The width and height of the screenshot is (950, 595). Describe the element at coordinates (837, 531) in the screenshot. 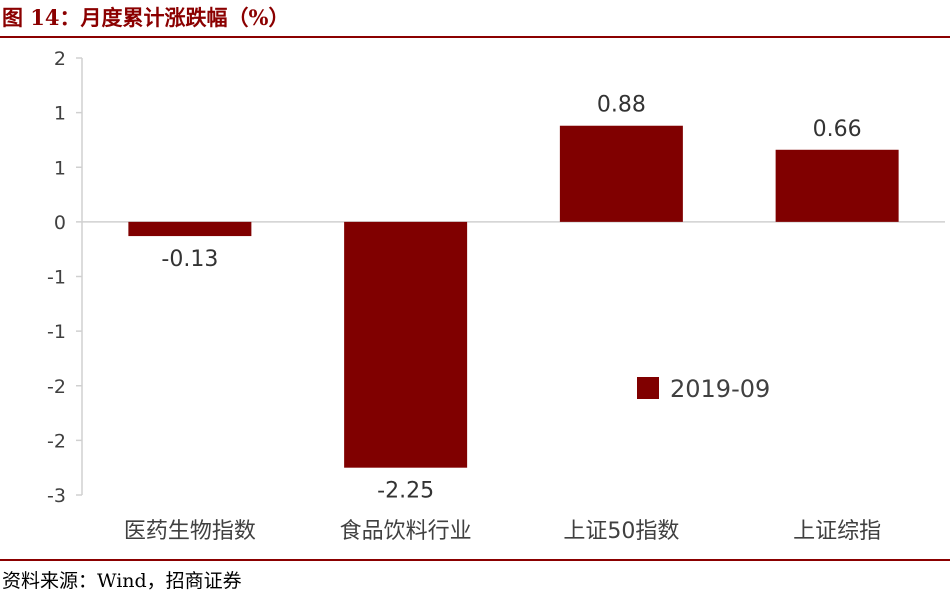

I see `category-label: 上证综指` at that location.